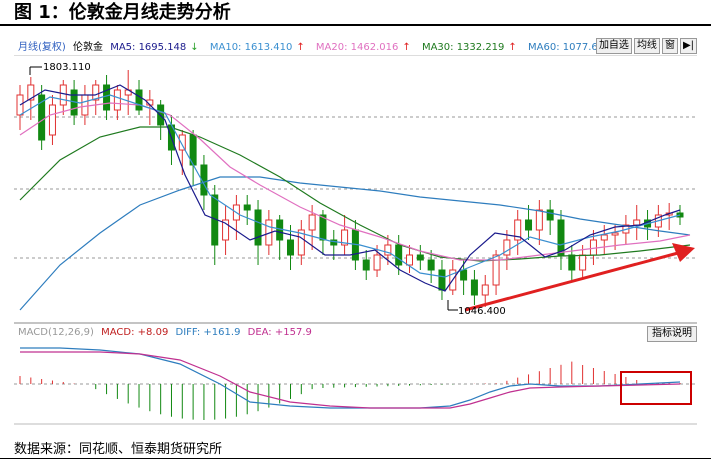  I want to click on macd-histogram, so click(350, 390).